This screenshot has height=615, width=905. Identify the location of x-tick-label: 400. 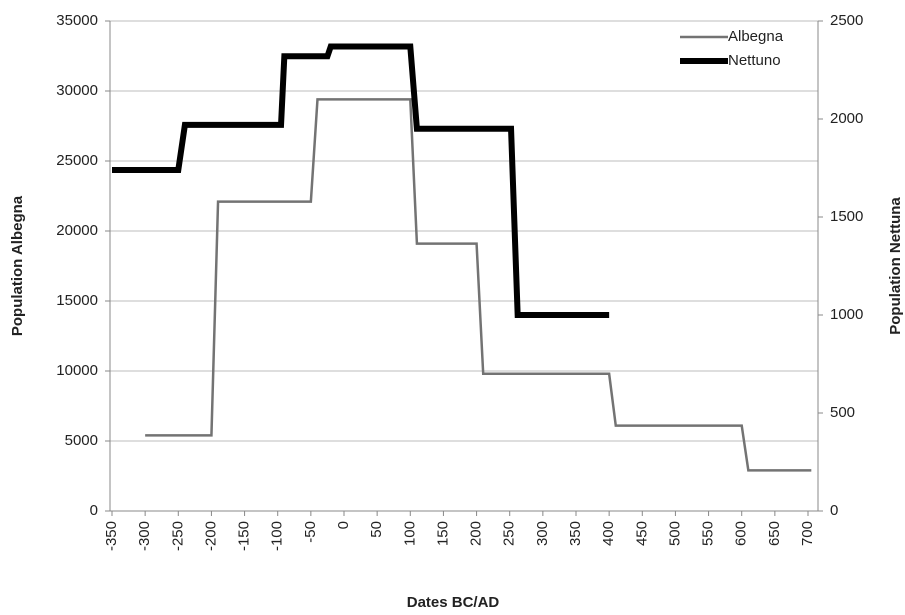
(608, 533).